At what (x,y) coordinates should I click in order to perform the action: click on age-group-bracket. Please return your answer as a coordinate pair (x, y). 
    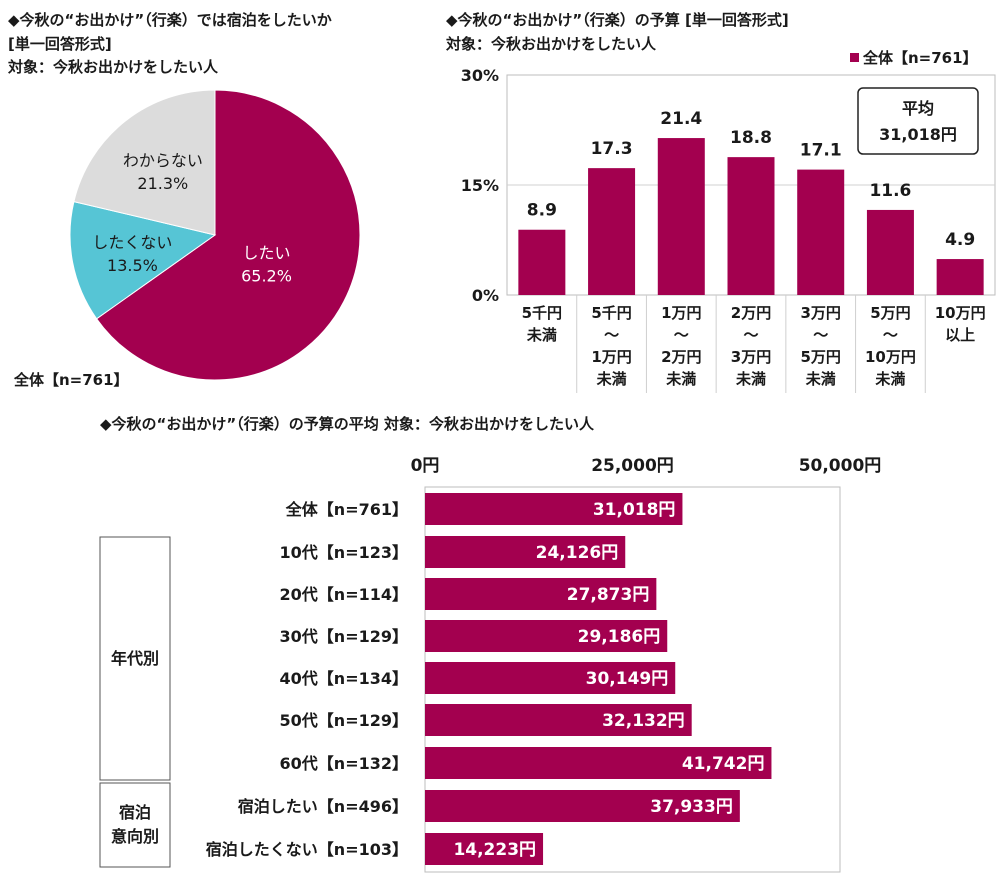
    Looking at the image, I should click on (135, 658).